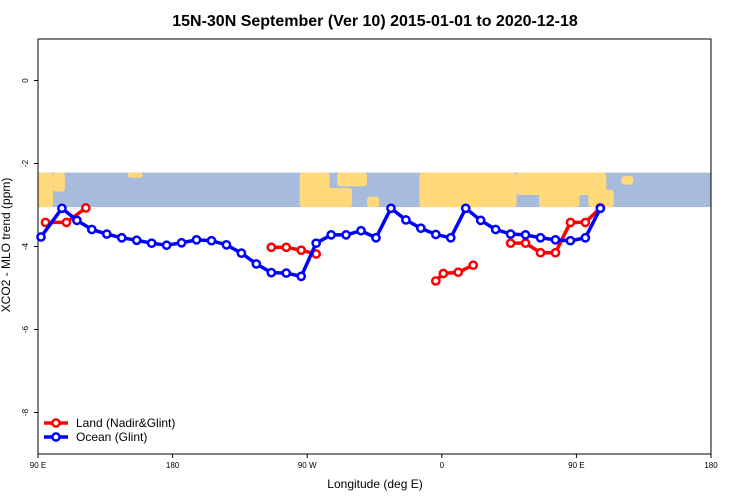 The width and height of the screenshot is (750, 500). I want to click on legend-label-1: Ocean (Glint), so click(111, 437).